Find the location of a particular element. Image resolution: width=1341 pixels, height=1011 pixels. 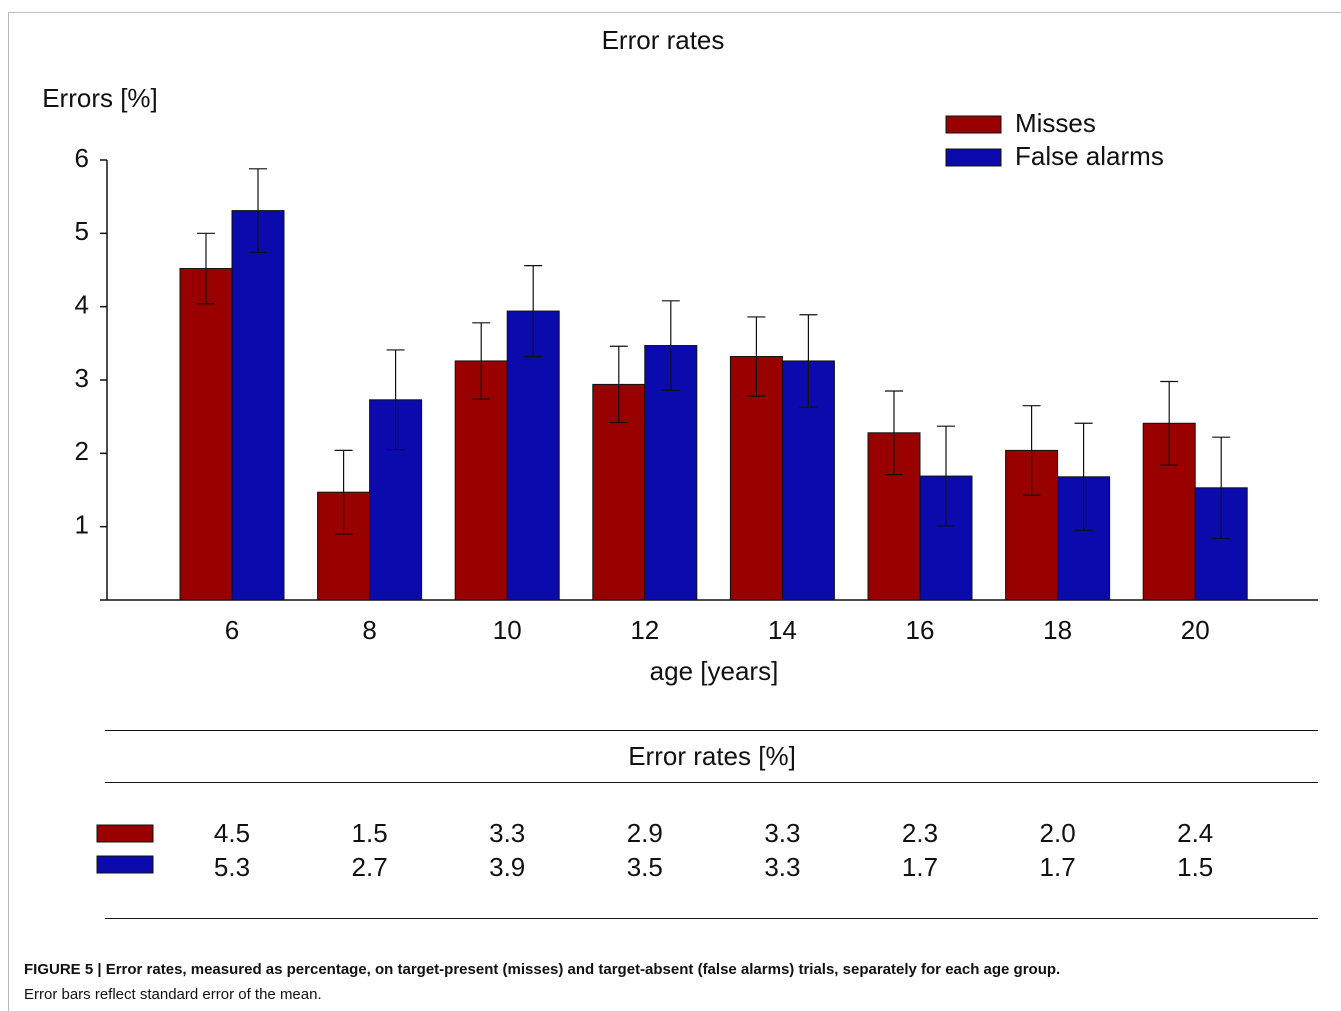

x-tick-label: 16 is located at coordinates (920, 630).